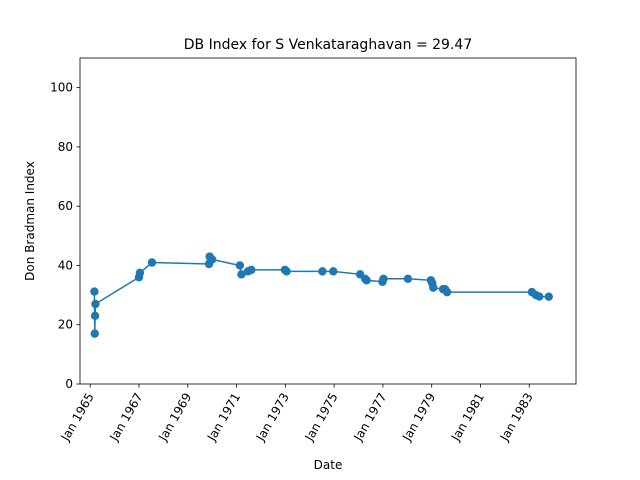 The height and width of the screenshot is (480, 640). Describe the element at coordinates (61, 88) in the screenshot. I see `y-tick-label: 100` at that location.